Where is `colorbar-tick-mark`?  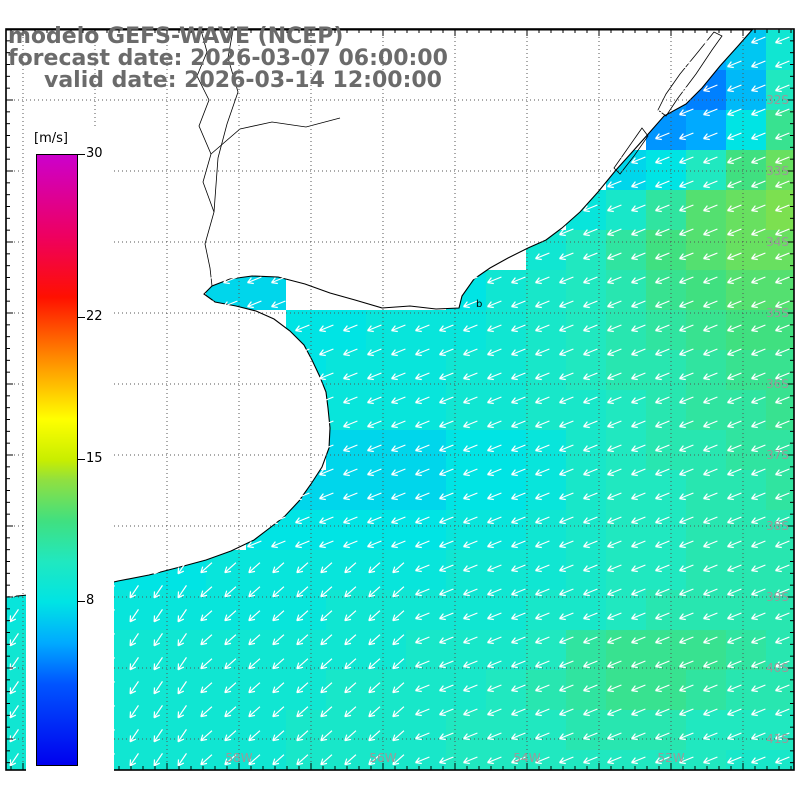 colorbar-tick-mark is located at coordinates (81, 602).